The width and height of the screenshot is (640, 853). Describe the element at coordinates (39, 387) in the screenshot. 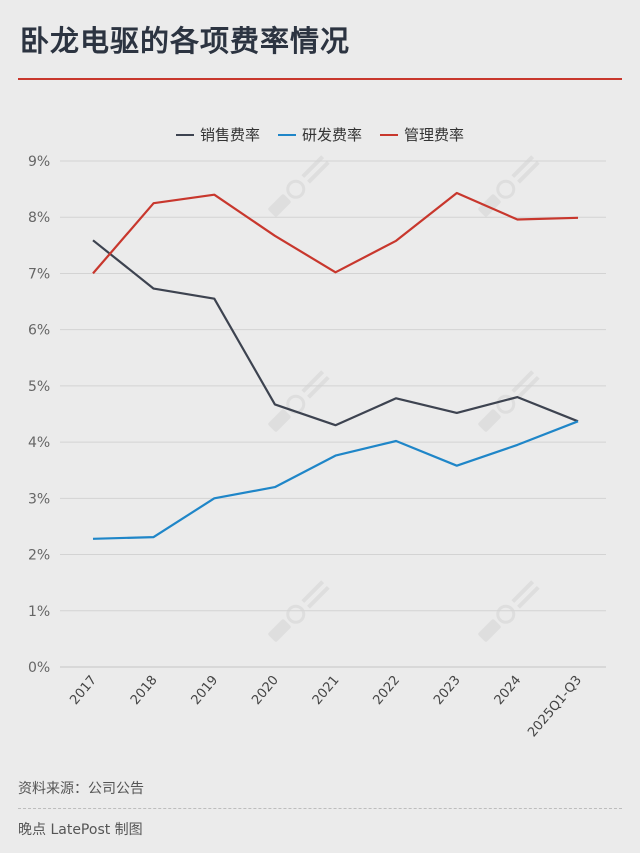

I see `y-tick-label: 5%` at that location.